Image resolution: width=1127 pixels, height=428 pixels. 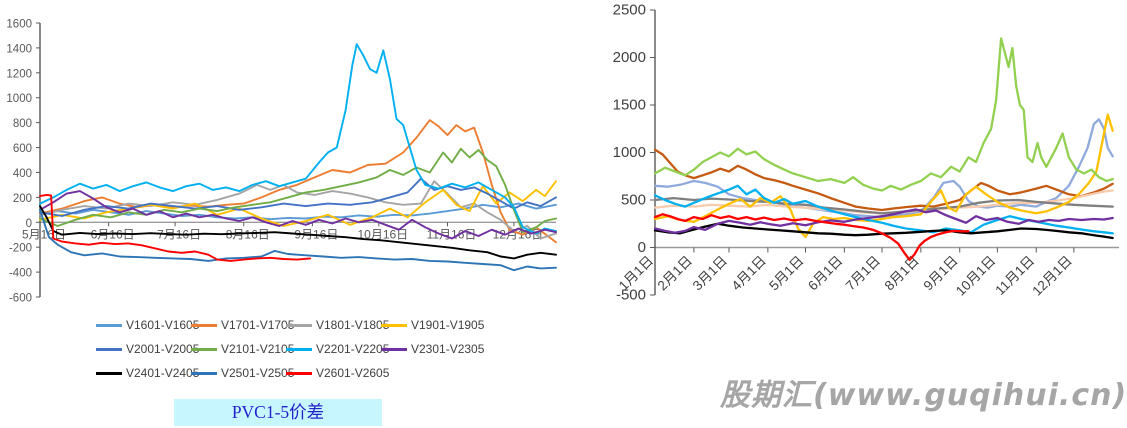 What do you see at coordinates (22, 199) in the screenshot?
I see `y-axis-label: 200` at bounding box center [22, 199].